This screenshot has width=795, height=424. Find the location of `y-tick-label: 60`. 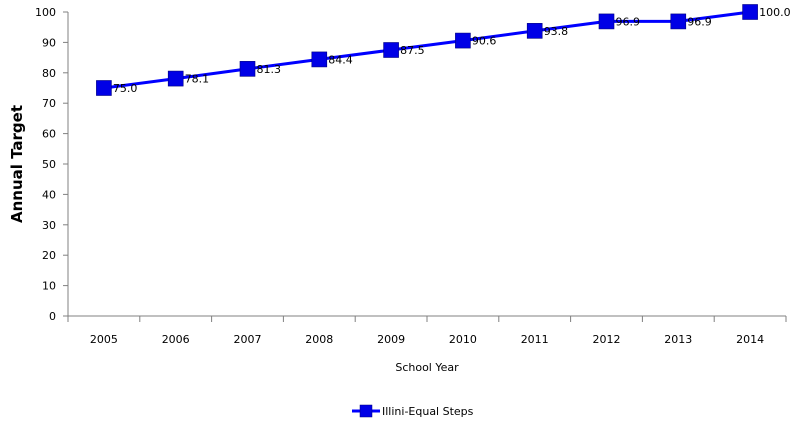

y-tick-label: 60 is located at coordinates (49, 134).